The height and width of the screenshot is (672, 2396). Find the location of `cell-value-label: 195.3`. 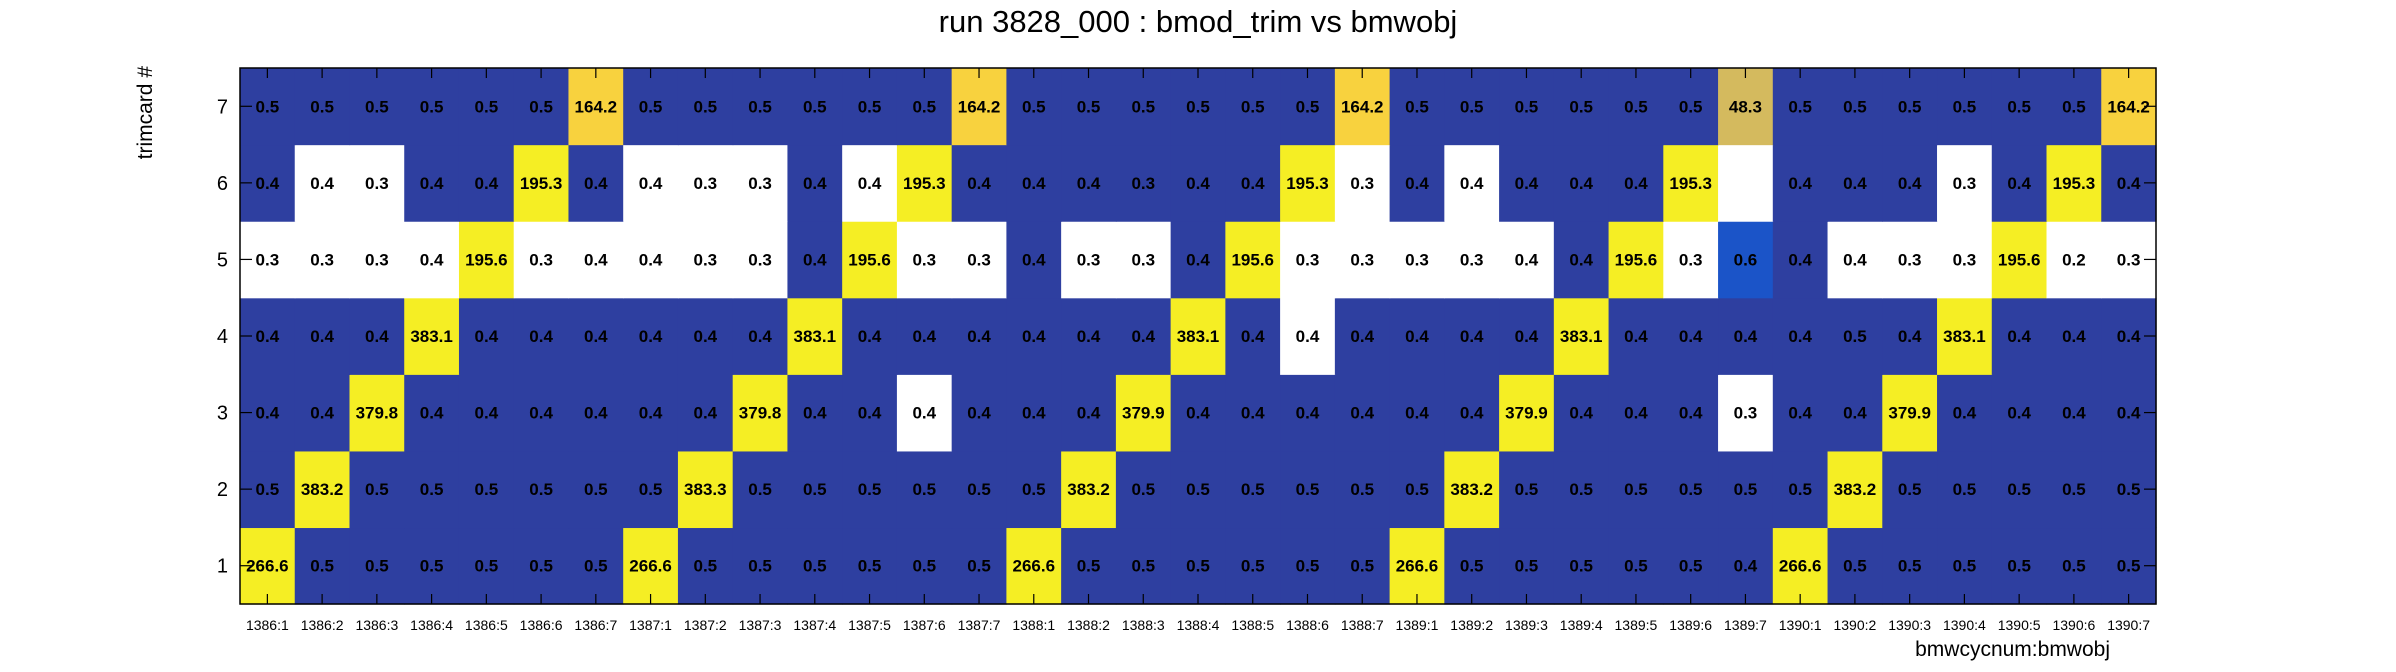

cell-value-label: 195.3 is located at coordinates (1690, 183).